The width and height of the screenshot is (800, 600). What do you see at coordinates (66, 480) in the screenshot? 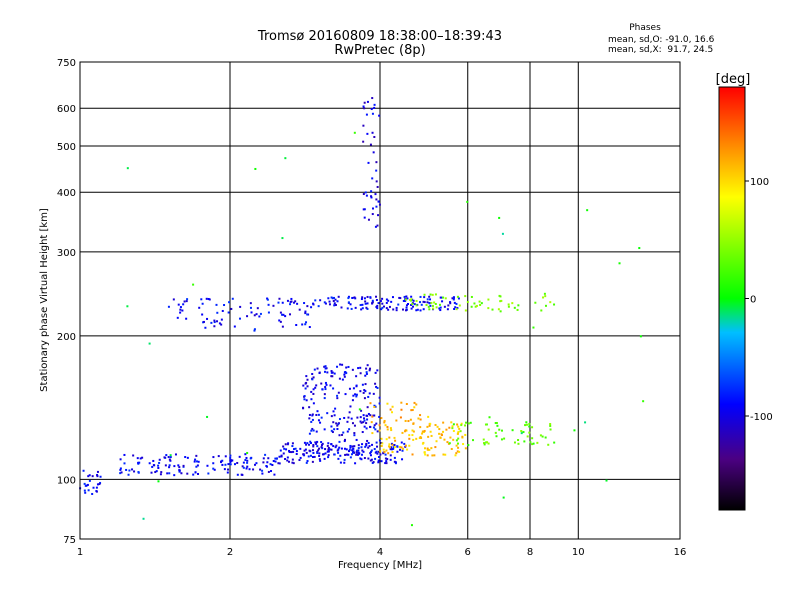
I see `y-tick-label: 100` at bounding box center [66, 480].